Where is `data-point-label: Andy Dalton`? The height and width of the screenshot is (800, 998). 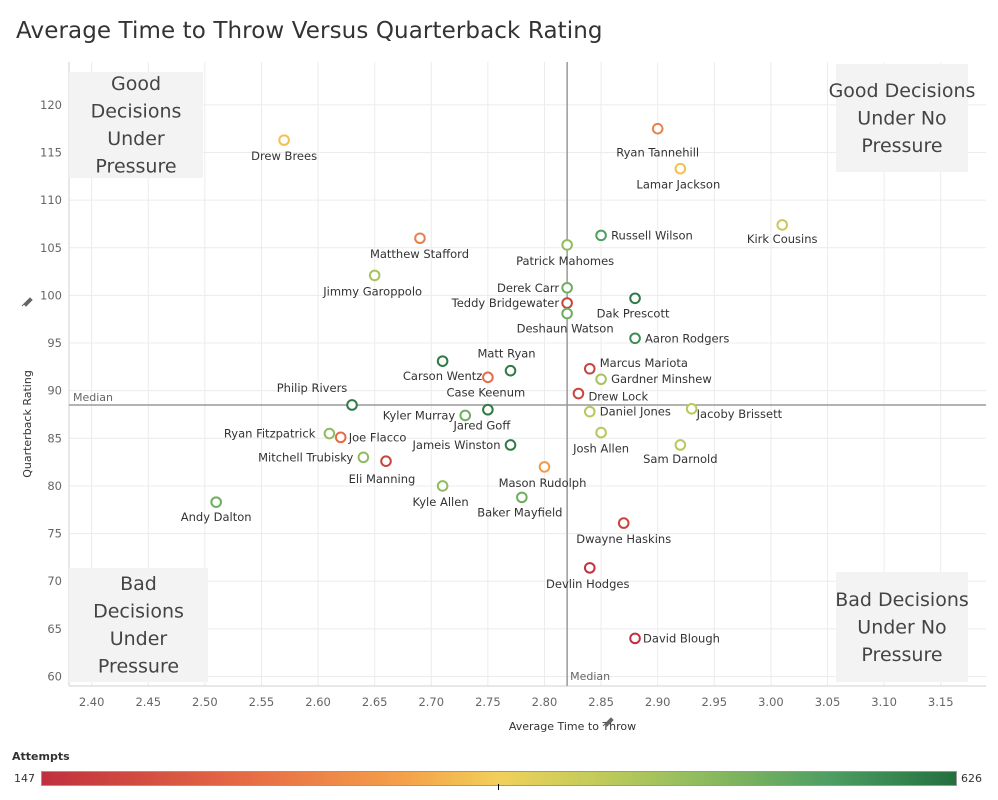 data-point-label: Andy Dalton is located at coordinates (216, 517).